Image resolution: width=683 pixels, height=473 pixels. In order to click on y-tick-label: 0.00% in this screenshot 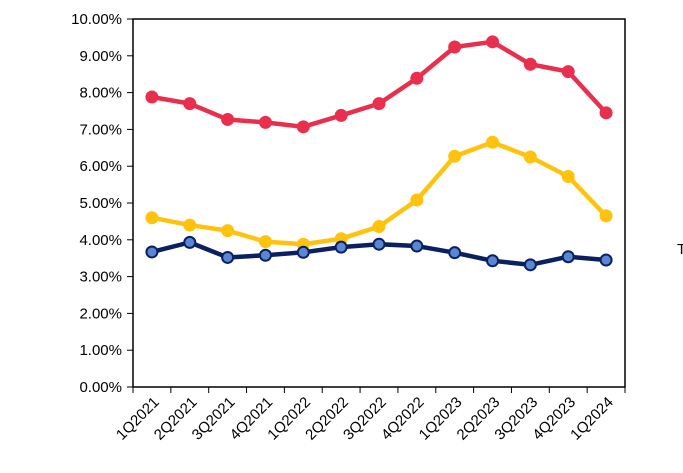, I will do `click(100, 387)`.